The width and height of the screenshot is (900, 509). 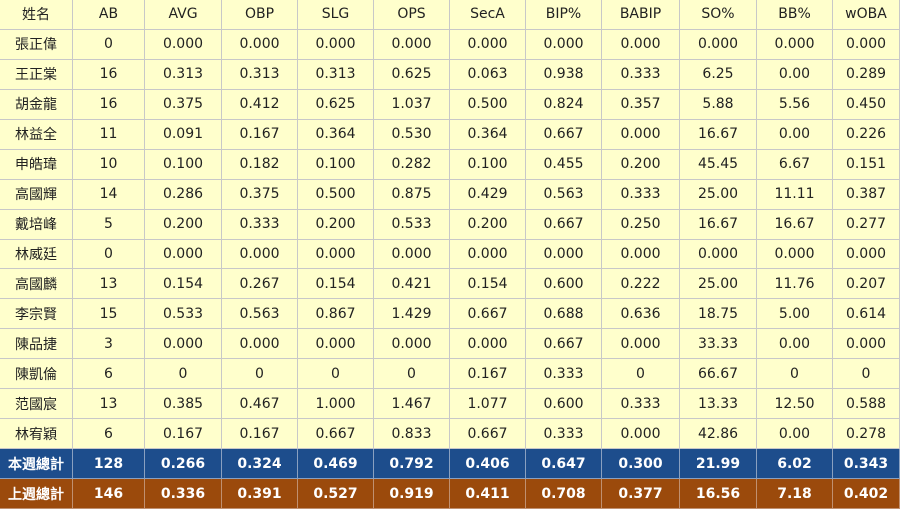 What do you see at coordinates (412, 224) in the screenshot?
I see `stat-cell: 0.533` at bounding box center [412, 224].